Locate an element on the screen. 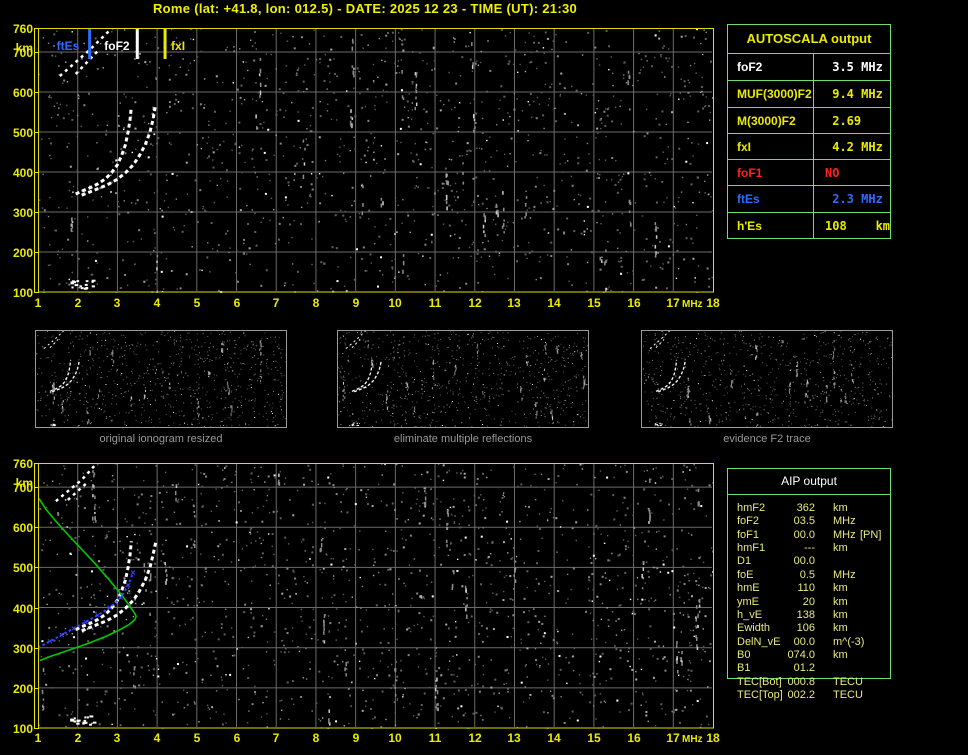 This screenshot has height=755, width=968. aip-row-value: 074.0 is located at coordinates (801, 654).